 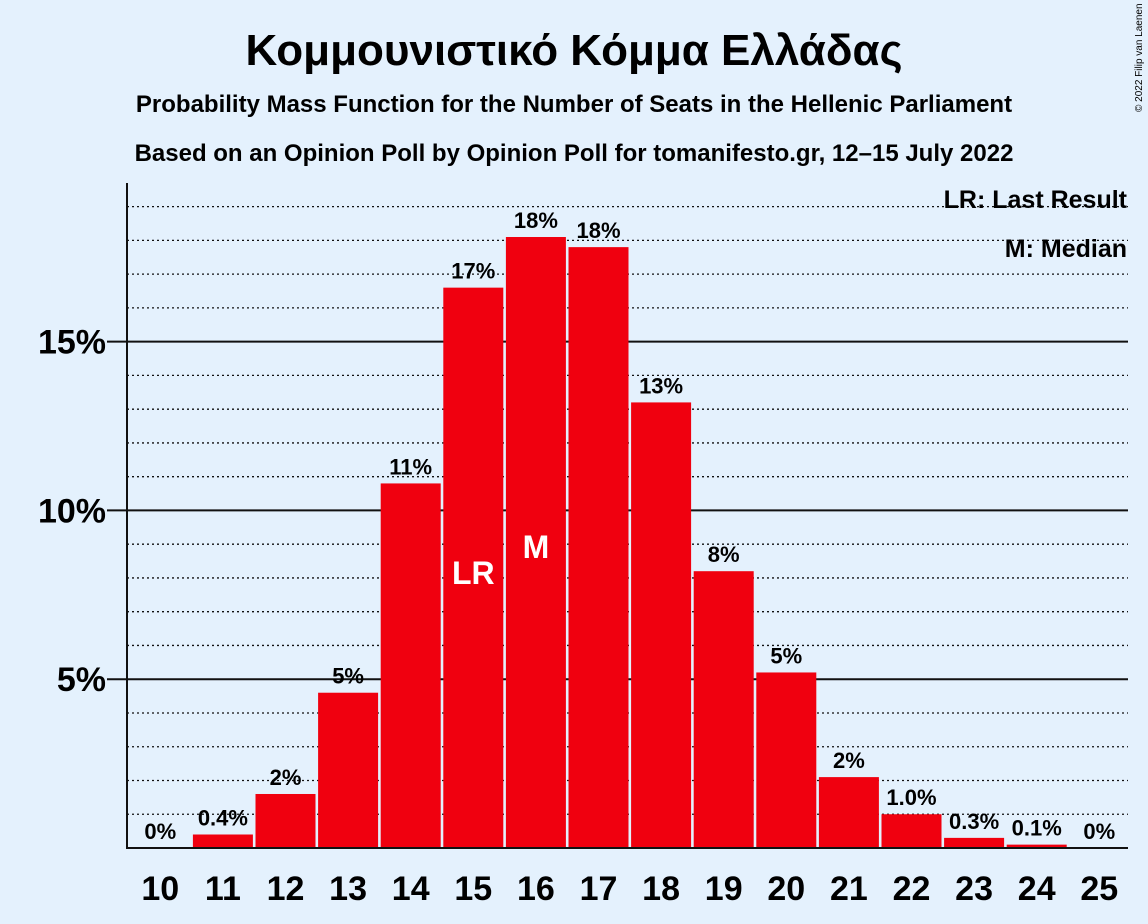 What do you see at coordinates (1066, 249) in the screenshot?
I see `legend-median: M: Median` at bounding box center [1066, 249].